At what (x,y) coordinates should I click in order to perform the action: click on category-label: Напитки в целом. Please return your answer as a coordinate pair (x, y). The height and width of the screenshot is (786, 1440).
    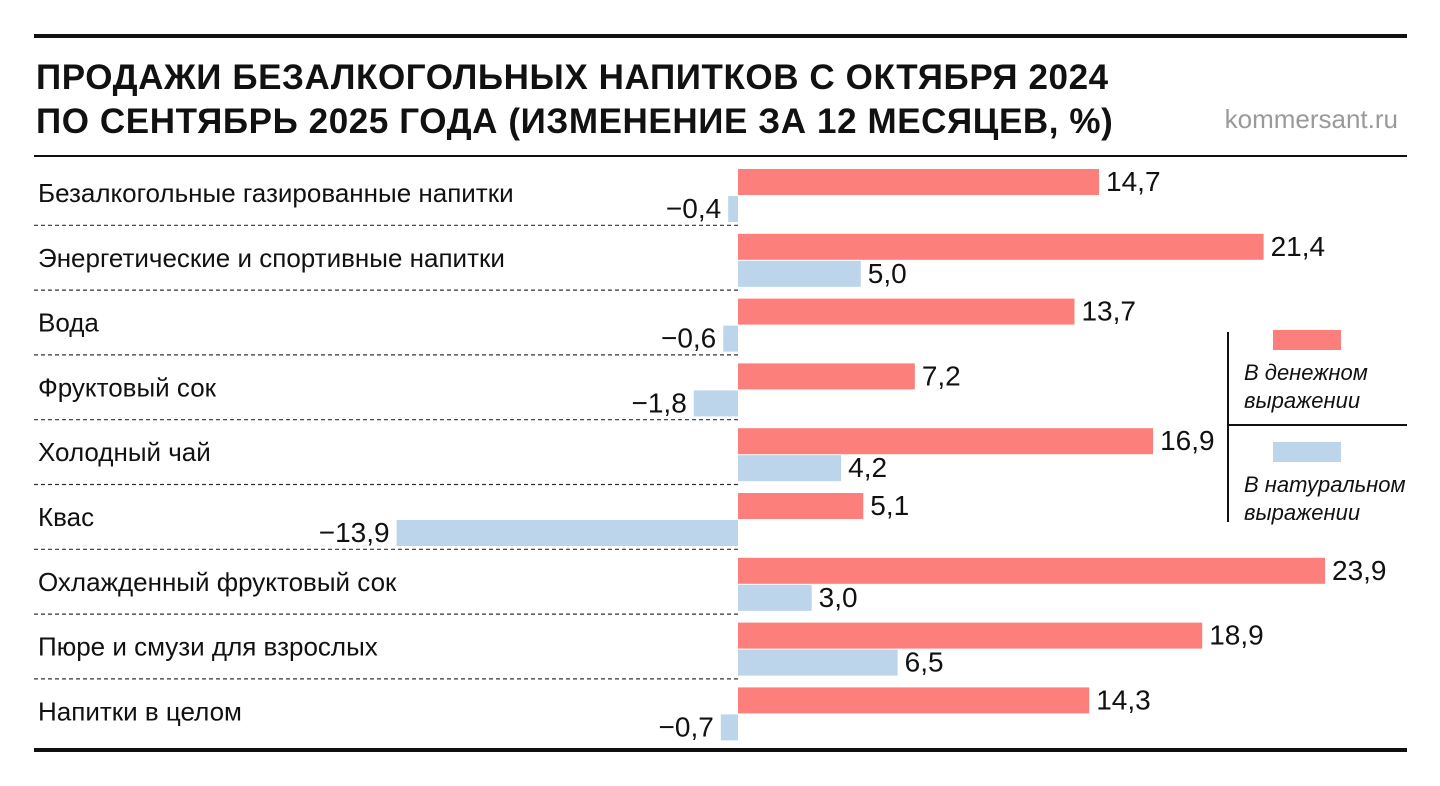
    Looking at the image, I should click on (140, 711).